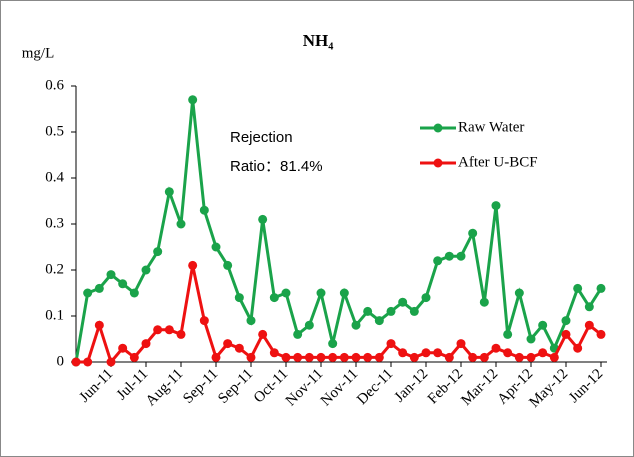 Image resolution: width=634 pixels, height=457 pixels. What do you see at coordinates (54, 223) in the screenshot?
I see `y-tick-label: 0.3` at bounding box center [54, 223].